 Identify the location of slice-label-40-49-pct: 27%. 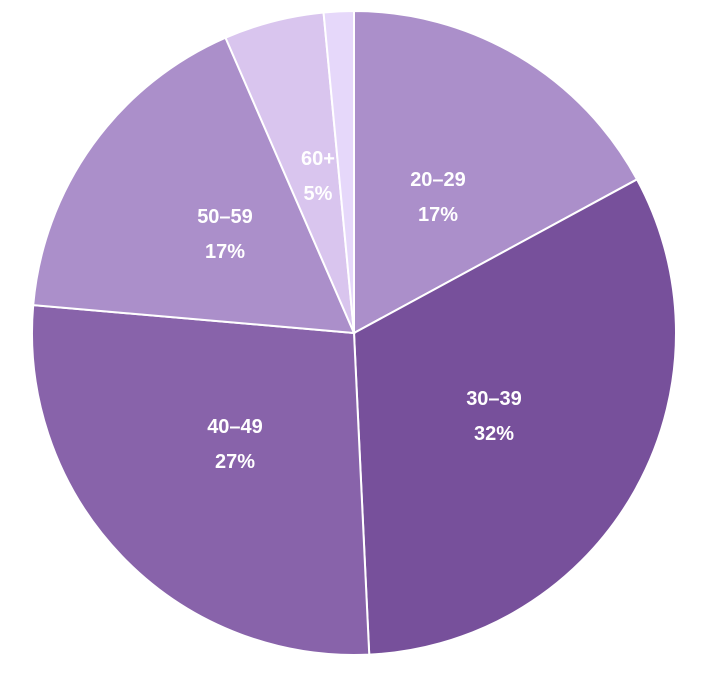
(235, 462).